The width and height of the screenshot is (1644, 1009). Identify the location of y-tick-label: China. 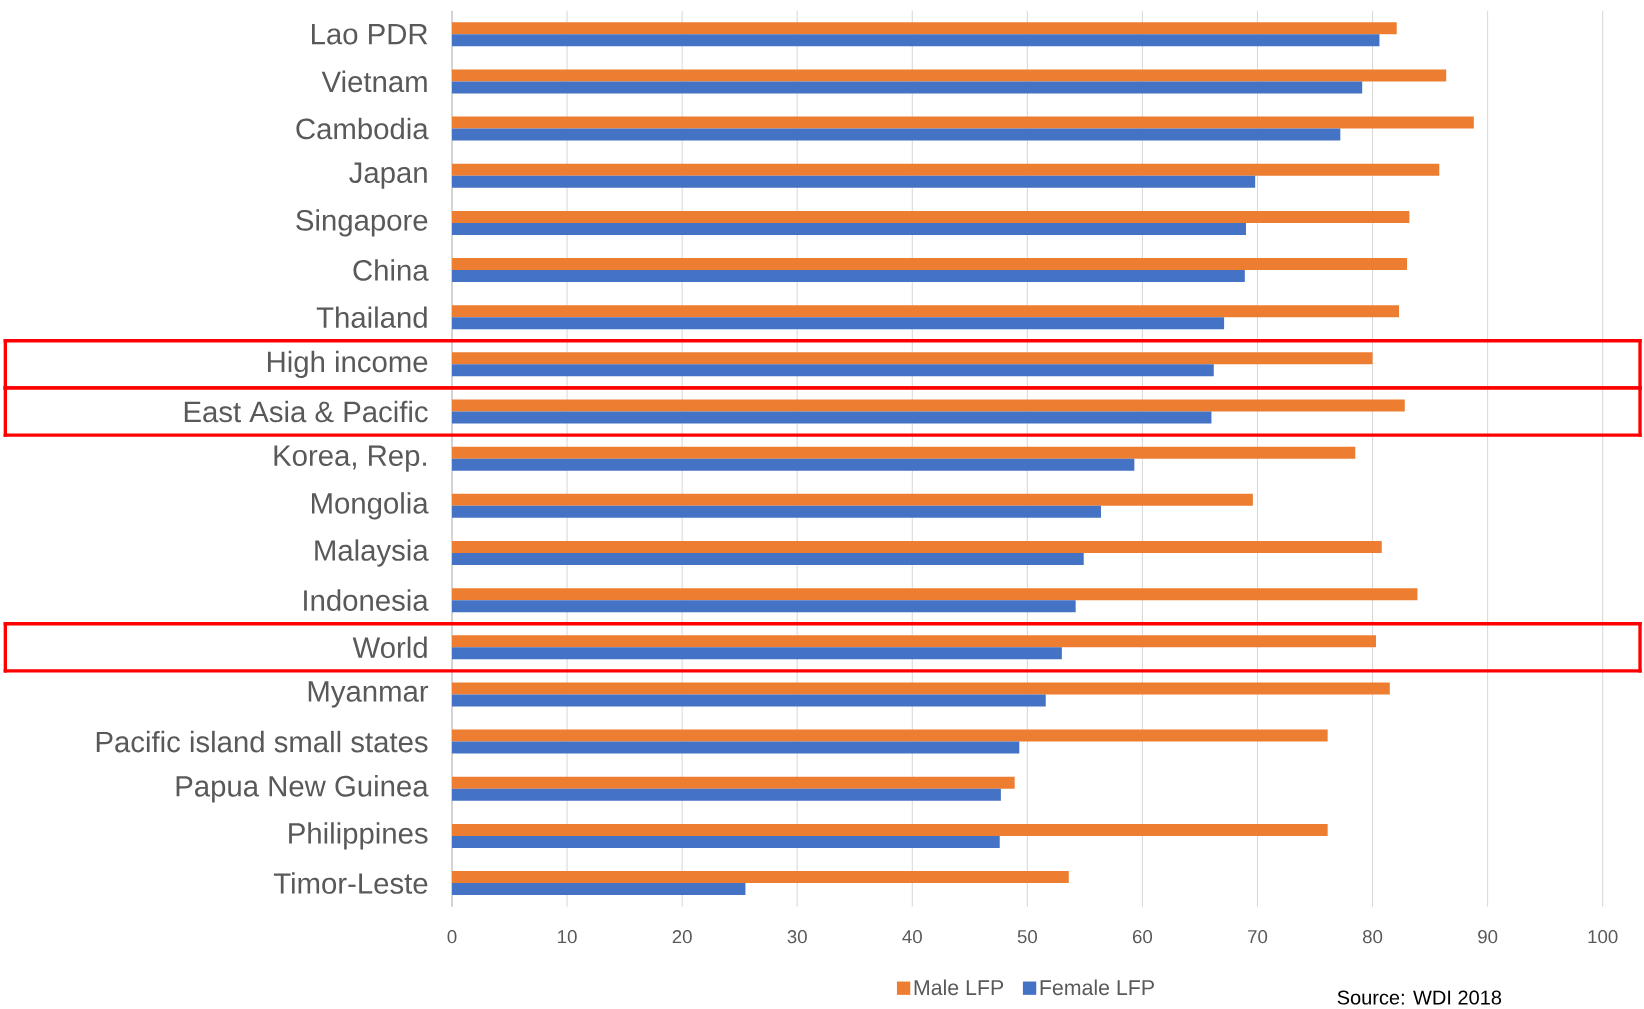
(391, 270).